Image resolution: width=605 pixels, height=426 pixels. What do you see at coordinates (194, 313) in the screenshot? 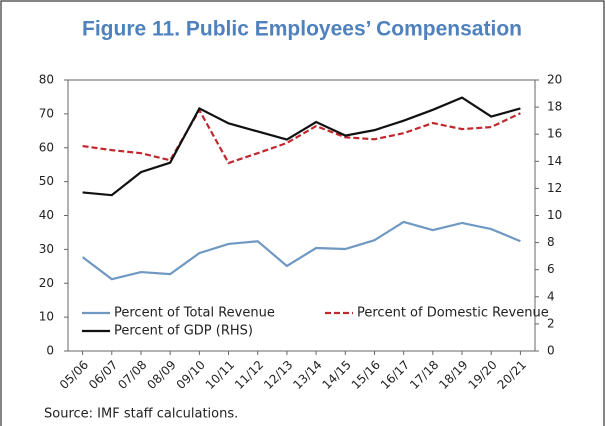
I see `legend-label: Percent of Total Revenue` at bounding box center [194, 313].